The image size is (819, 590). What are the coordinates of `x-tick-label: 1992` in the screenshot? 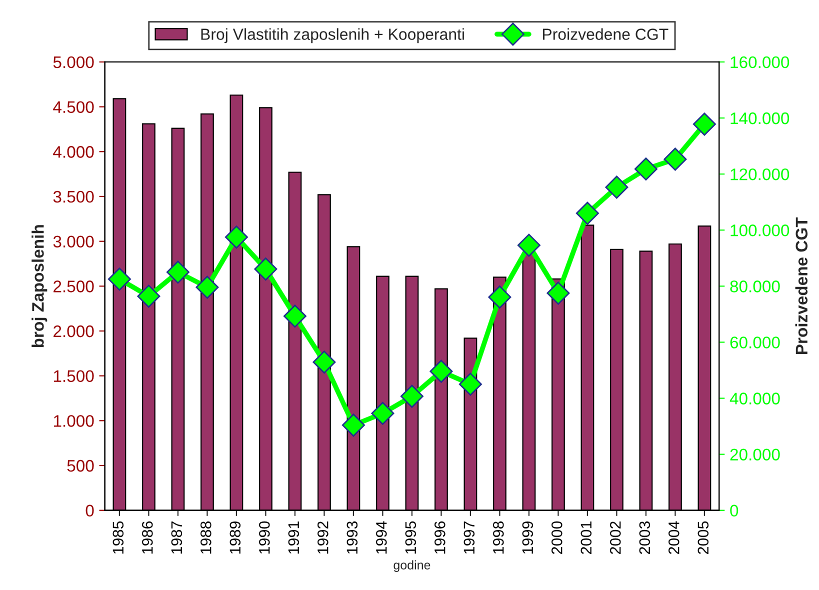 It's located at (322, 538).